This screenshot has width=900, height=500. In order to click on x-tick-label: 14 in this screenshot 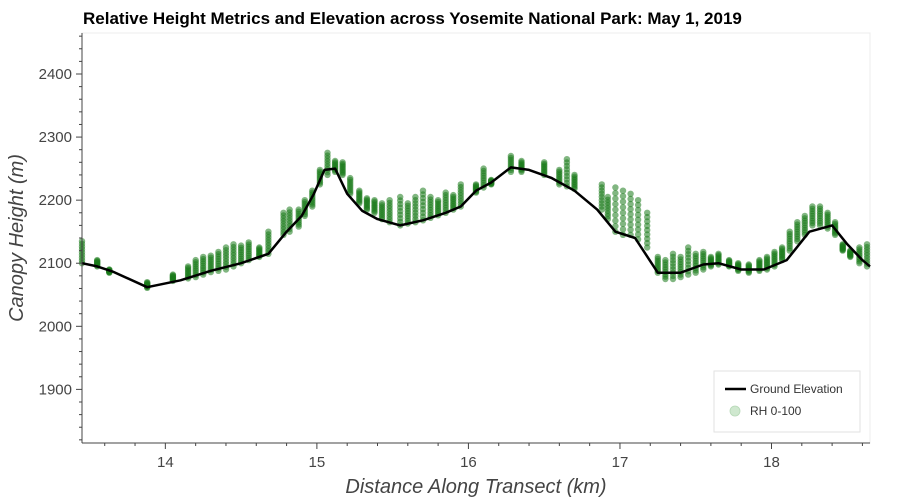, I will do `click(165, 462)`.